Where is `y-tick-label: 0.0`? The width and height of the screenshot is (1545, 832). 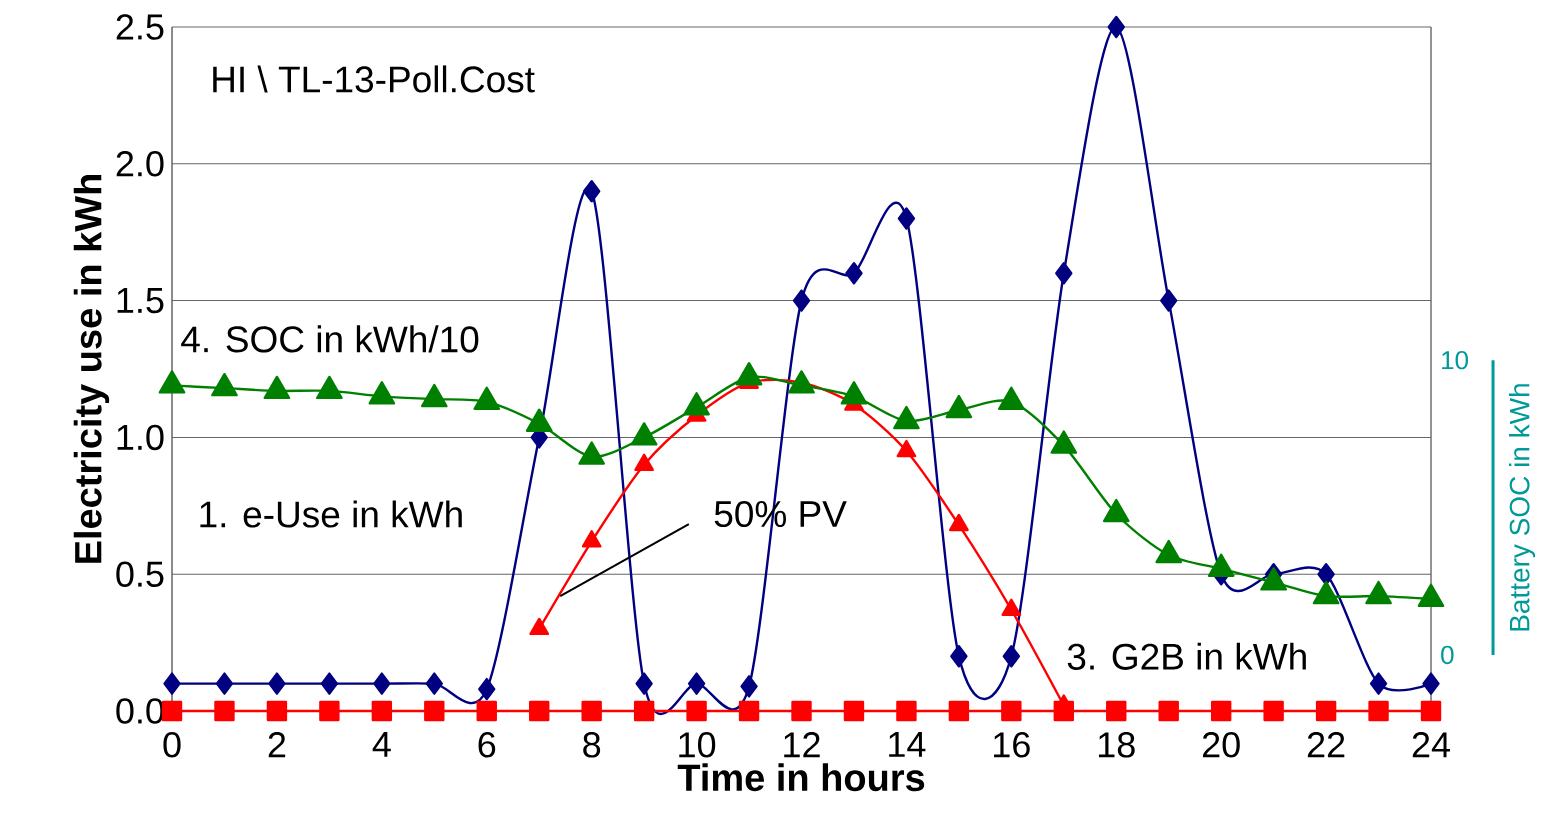 y-tick-label: 0.0 is located at coordinates (140, 711).